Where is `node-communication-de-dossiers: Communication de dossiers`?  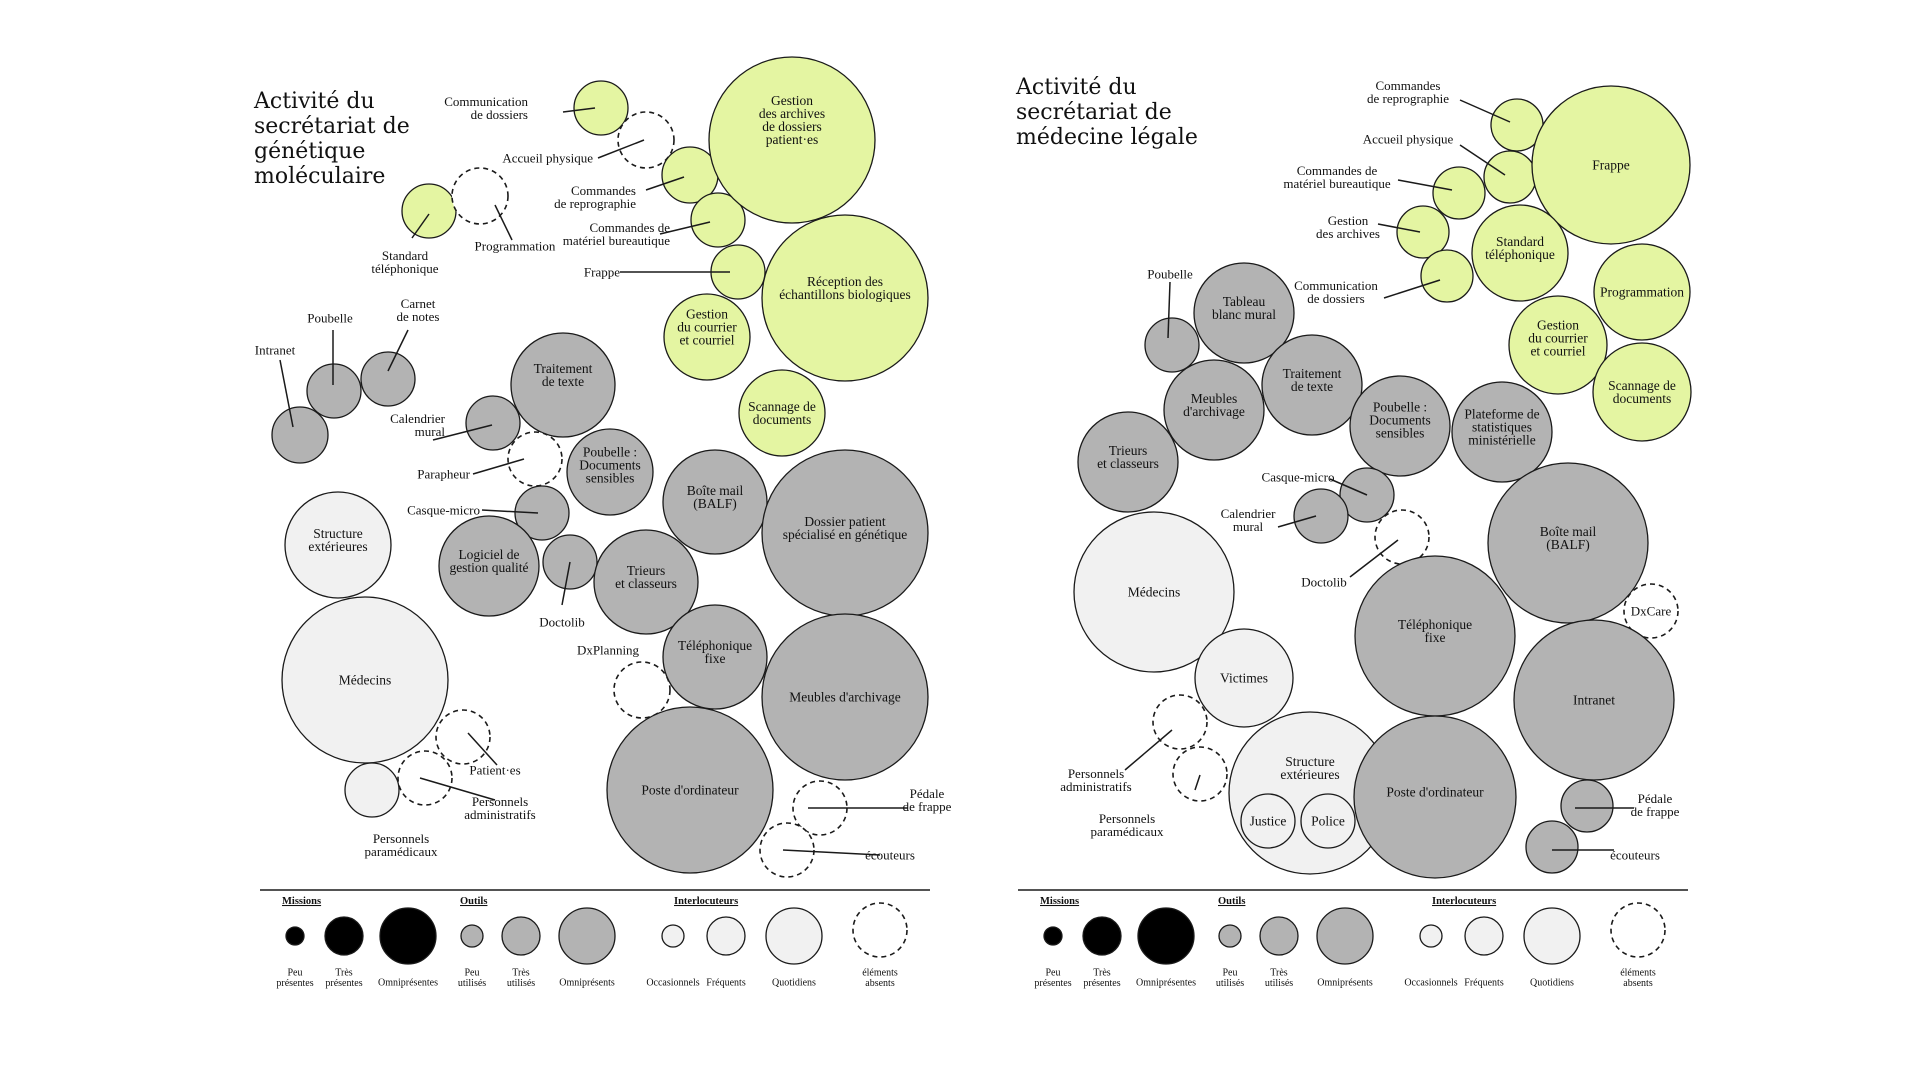 node-communication-de-dossiers: Communication de dossiers is located at coordinates (536, 108).